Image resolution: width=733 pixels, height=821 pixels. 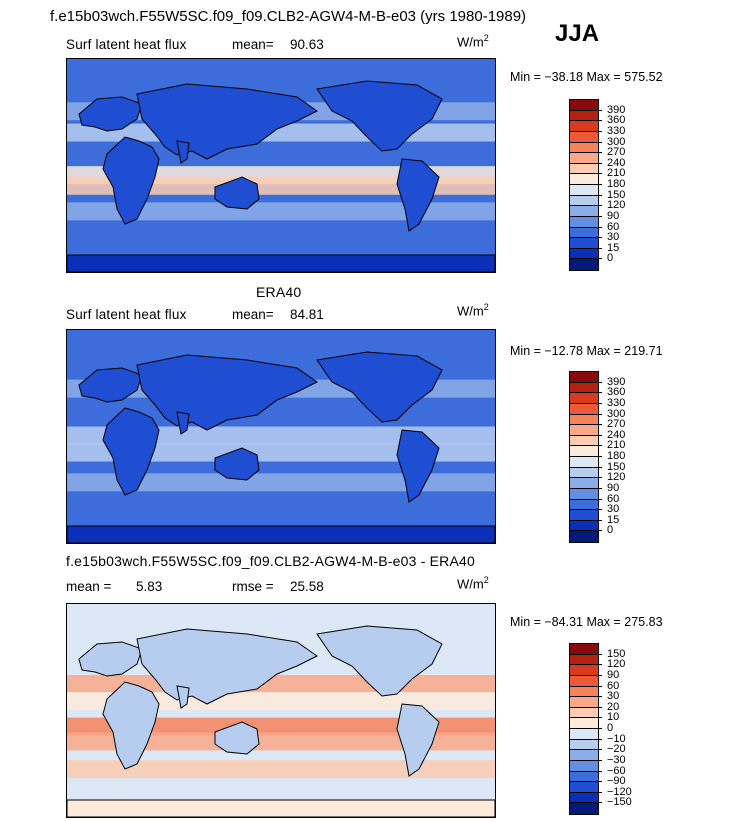 I want to click on colorbar-tick-label: −10, so click(x=616, y=738).